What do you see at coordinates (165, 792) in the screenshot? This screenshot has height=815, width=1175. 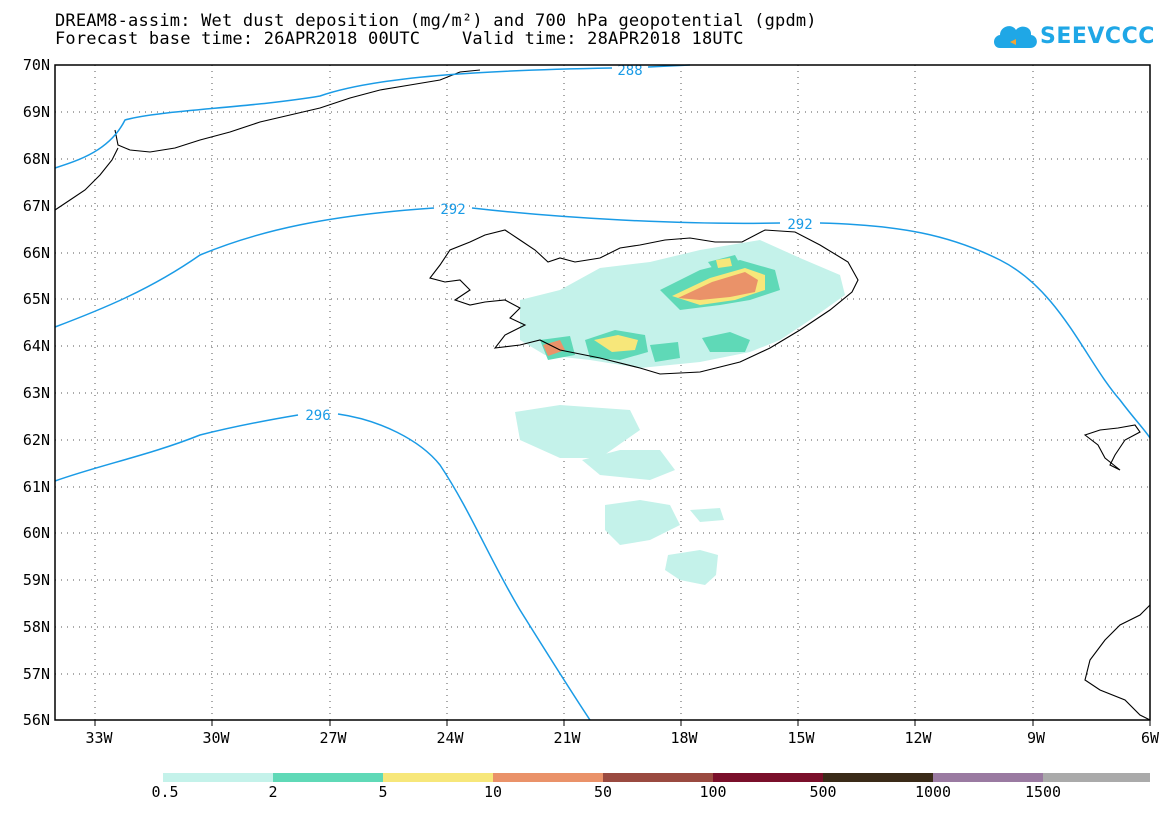 I see `legend-label: 0.5` at bounding box center [165, 792].